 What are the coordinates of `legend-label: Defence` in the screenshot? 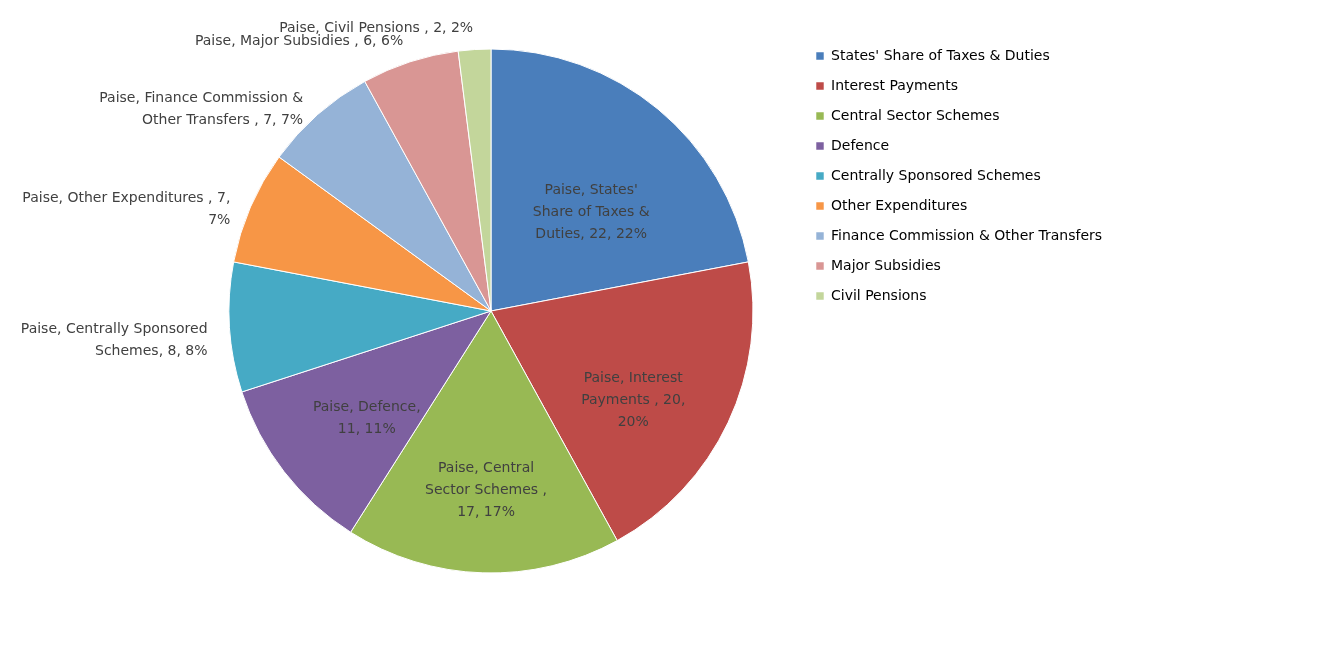 It's located at (860, 145).